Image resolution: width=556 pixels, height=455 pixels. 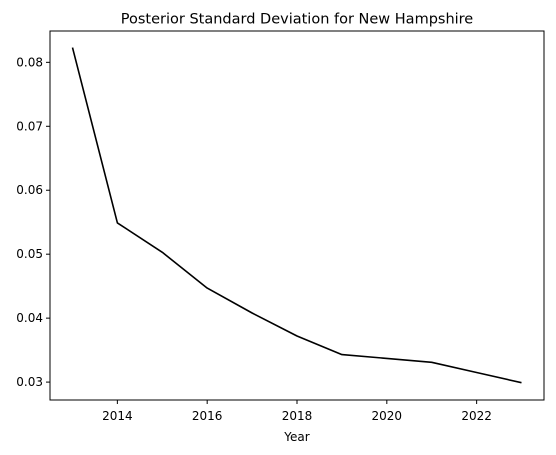 What do you see at coordinates (29, 62) in the screenshot?
I see `y-tick-label: 0.08` at bounding box center [29, 62].